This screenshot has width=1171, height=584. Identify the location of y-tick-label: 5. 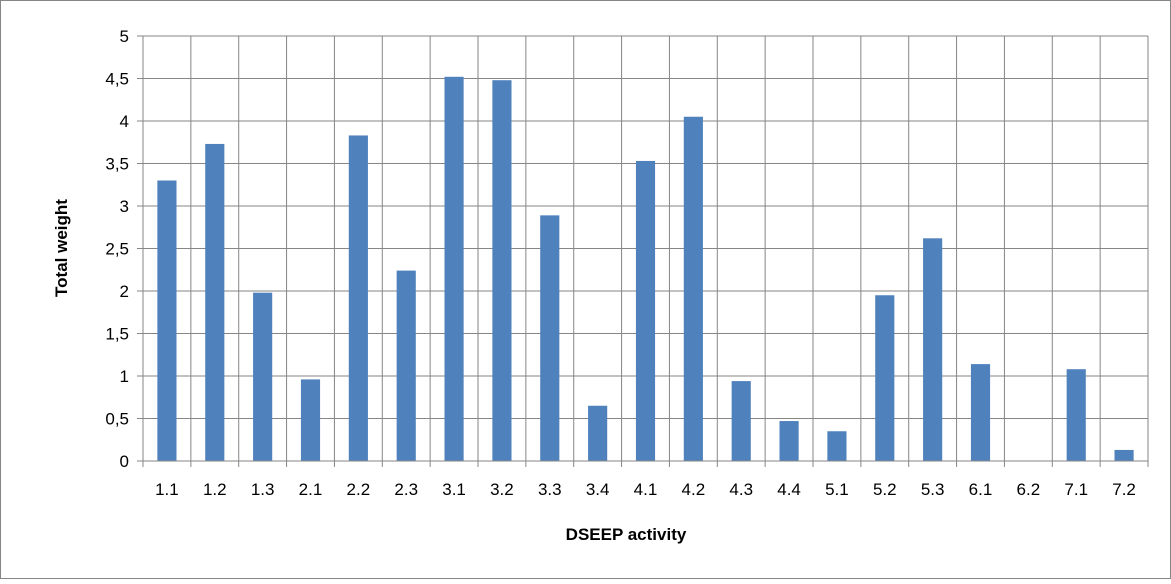
(124, 36).